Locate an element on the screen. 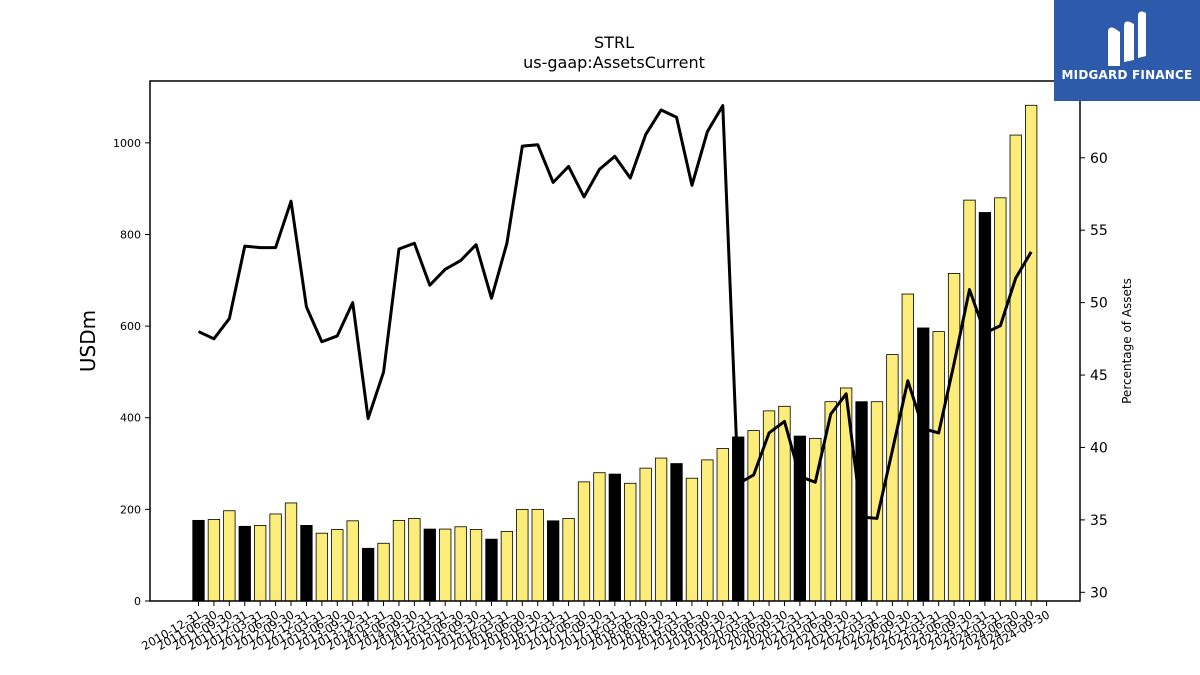  y2-tick-label: 50 is located at coordinates (1099, 304).